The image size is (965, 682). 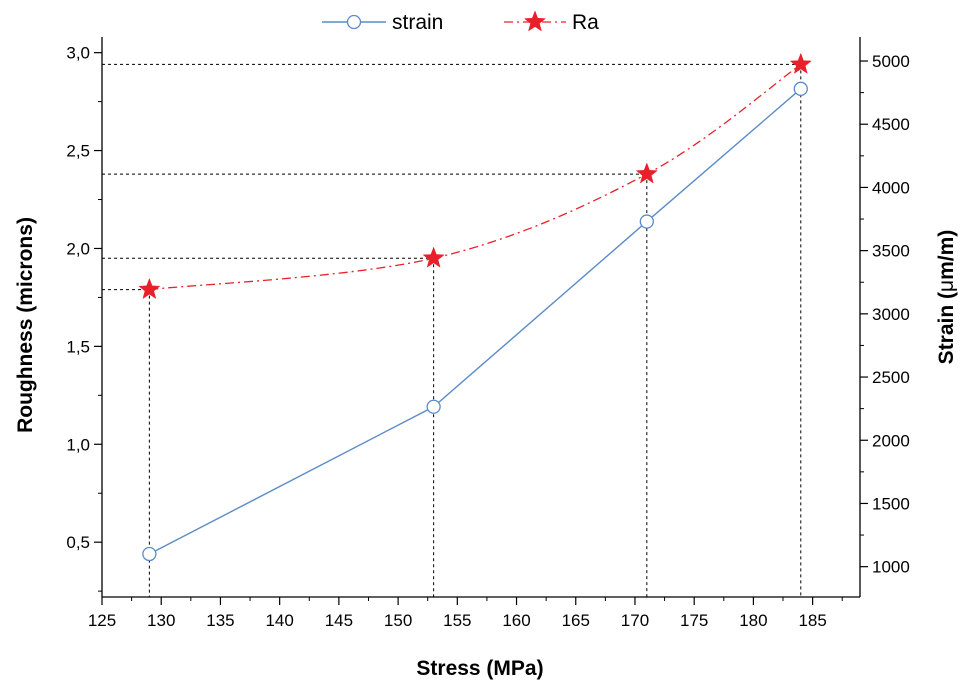 What do you see at coordinates (516, 620) in the screenshot?
I see `x-tick-label: 160` at bounding box center [516, 620].